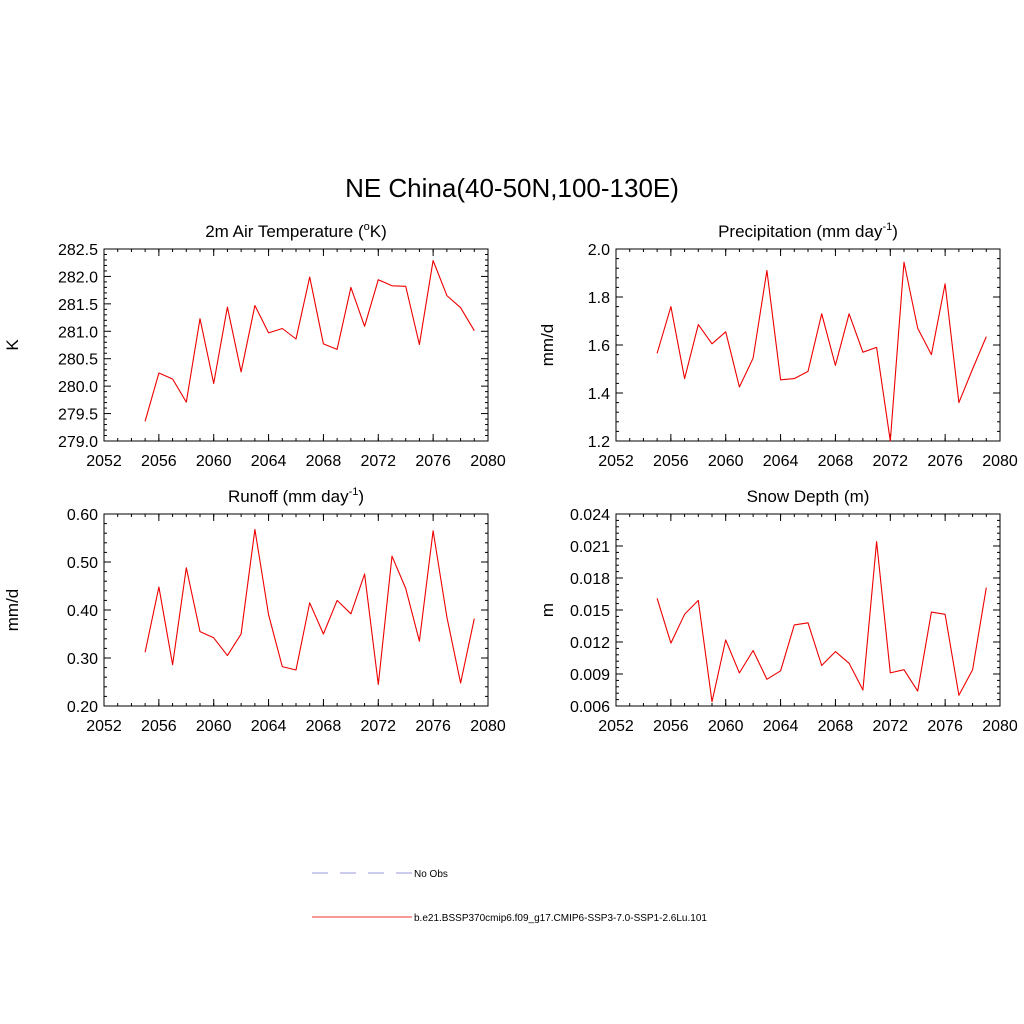 This screenshot has width=1024, height=1024. I want to click on y-tick-label: 280.0, so click(78, 387).